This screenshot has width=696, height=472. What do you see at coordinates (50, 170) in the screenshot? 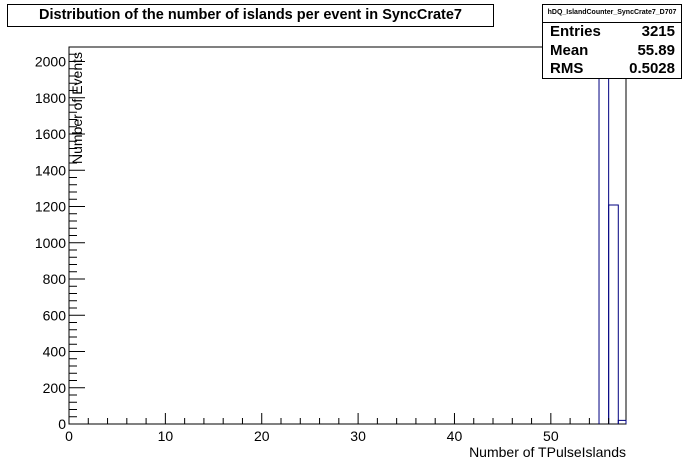
I see `y-tick-label: 1400` at bounding box center [50, 170].